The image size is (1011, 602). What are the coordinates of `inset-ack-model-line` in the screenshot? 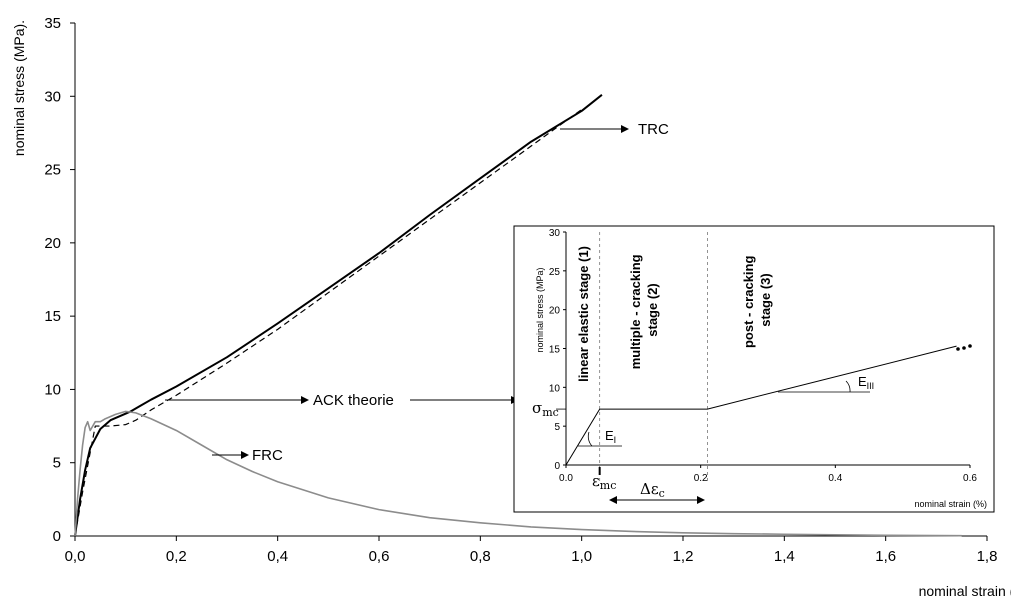 It's located at (761, 405).